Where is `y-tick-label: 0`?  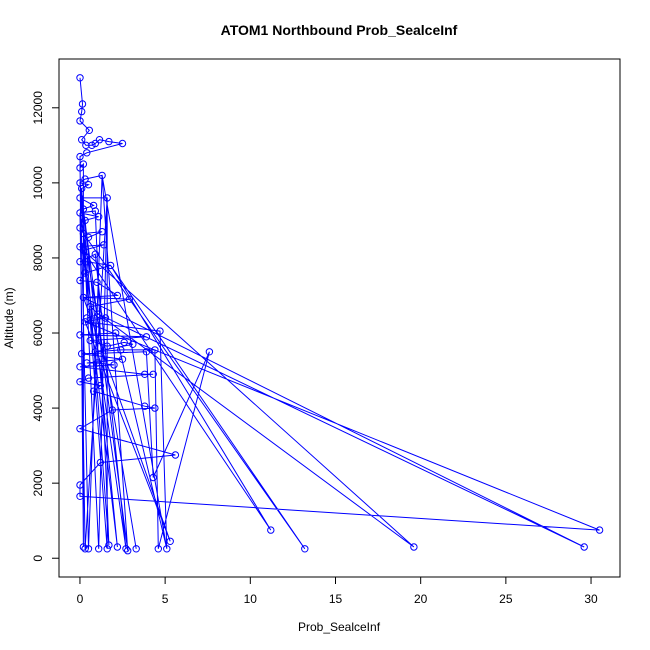
y-tick-label: 0 is located at coordinates (38, 558).